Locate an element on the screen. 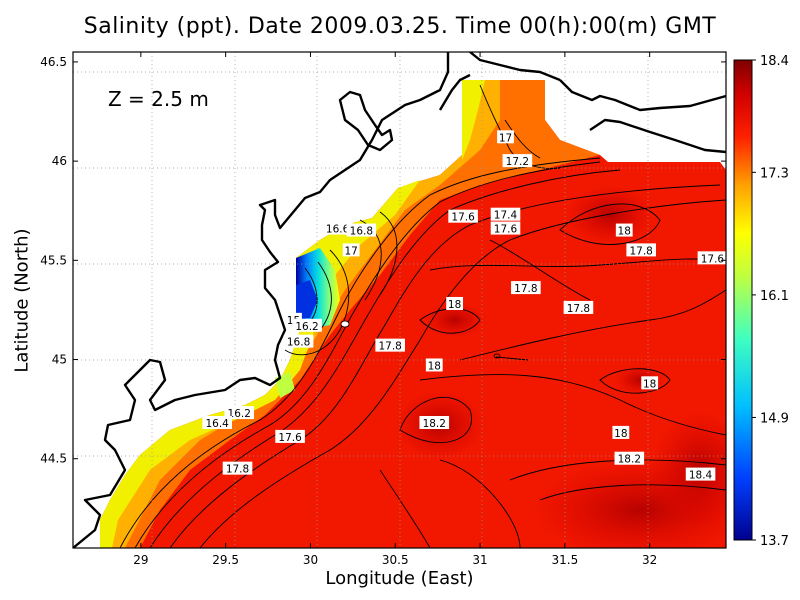 The image size is (800, 600). colorbar-label: 18.4 is located at coordinates (774, 61).